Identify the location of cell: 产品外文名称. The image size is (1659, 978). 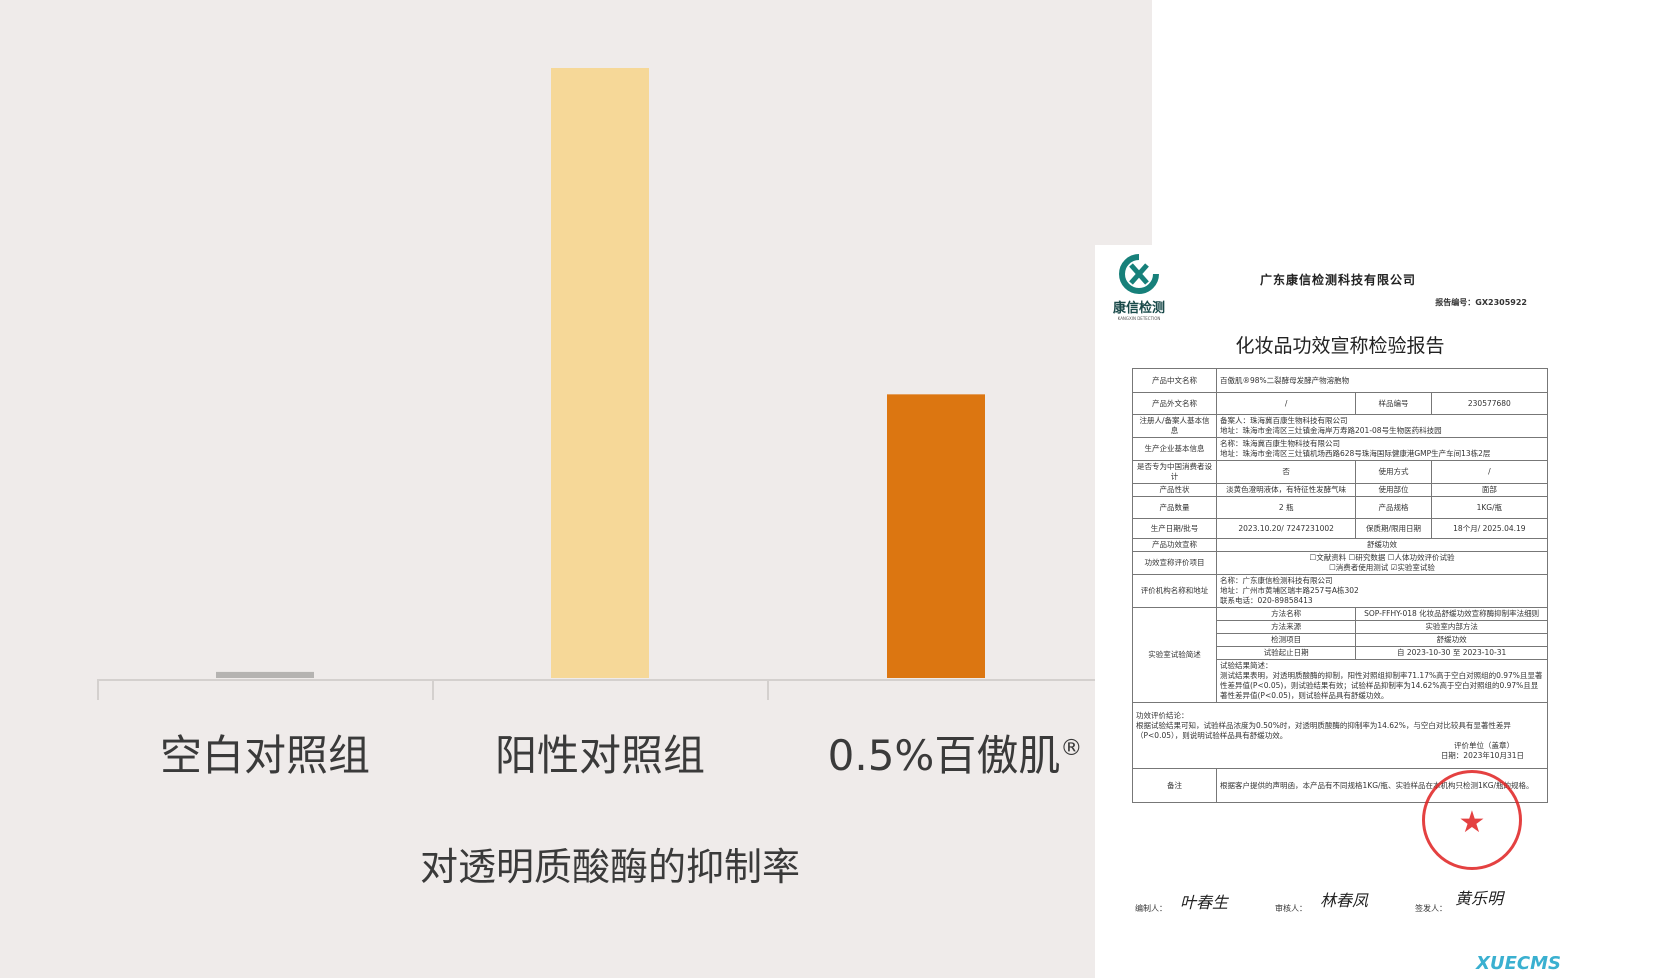
(1174, 403).